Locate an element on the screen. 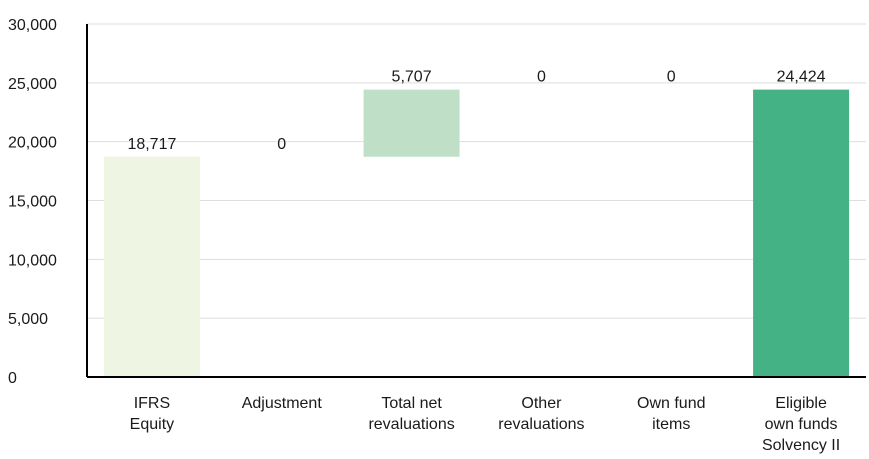 The image size is (869, 459). data-labels: 18,717 0 5,707 0 0 24,424 is located at coordinates (476, 111).